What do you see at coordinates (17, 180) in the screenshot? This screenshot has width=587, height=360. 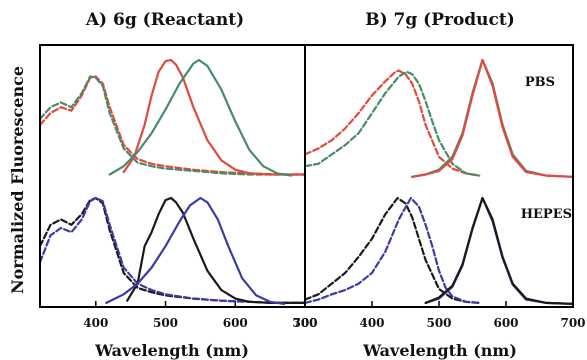 I see `y-axis-label: Normalized Fluorescence` at bounding box center [17, 180].